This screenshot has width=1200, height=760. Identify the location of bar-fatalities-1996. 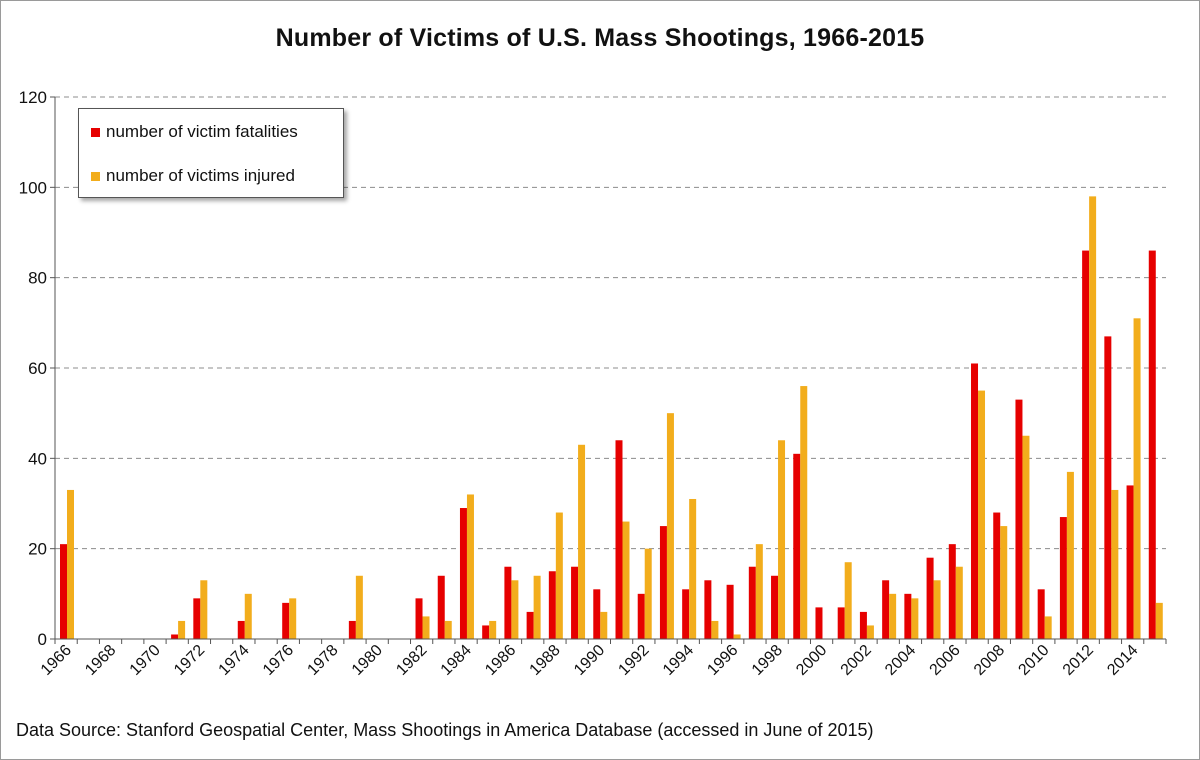
(730, 611).